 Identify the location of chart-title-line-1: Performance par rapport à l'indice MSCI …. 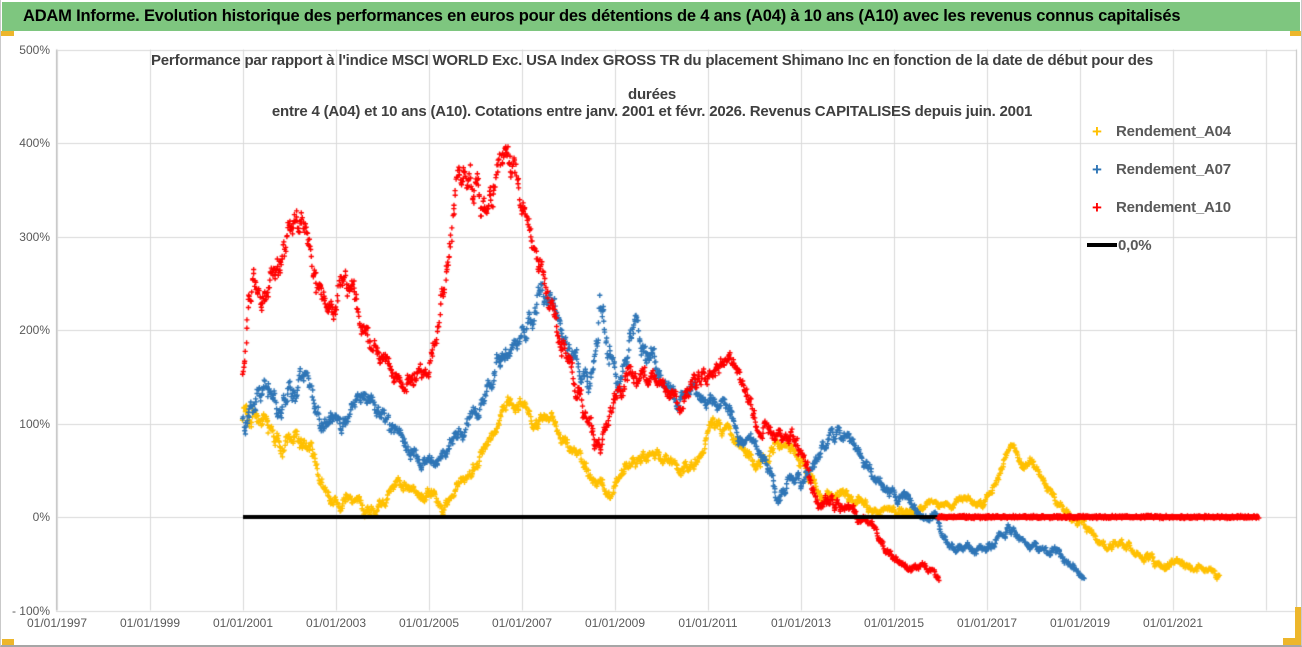
(651, 60).